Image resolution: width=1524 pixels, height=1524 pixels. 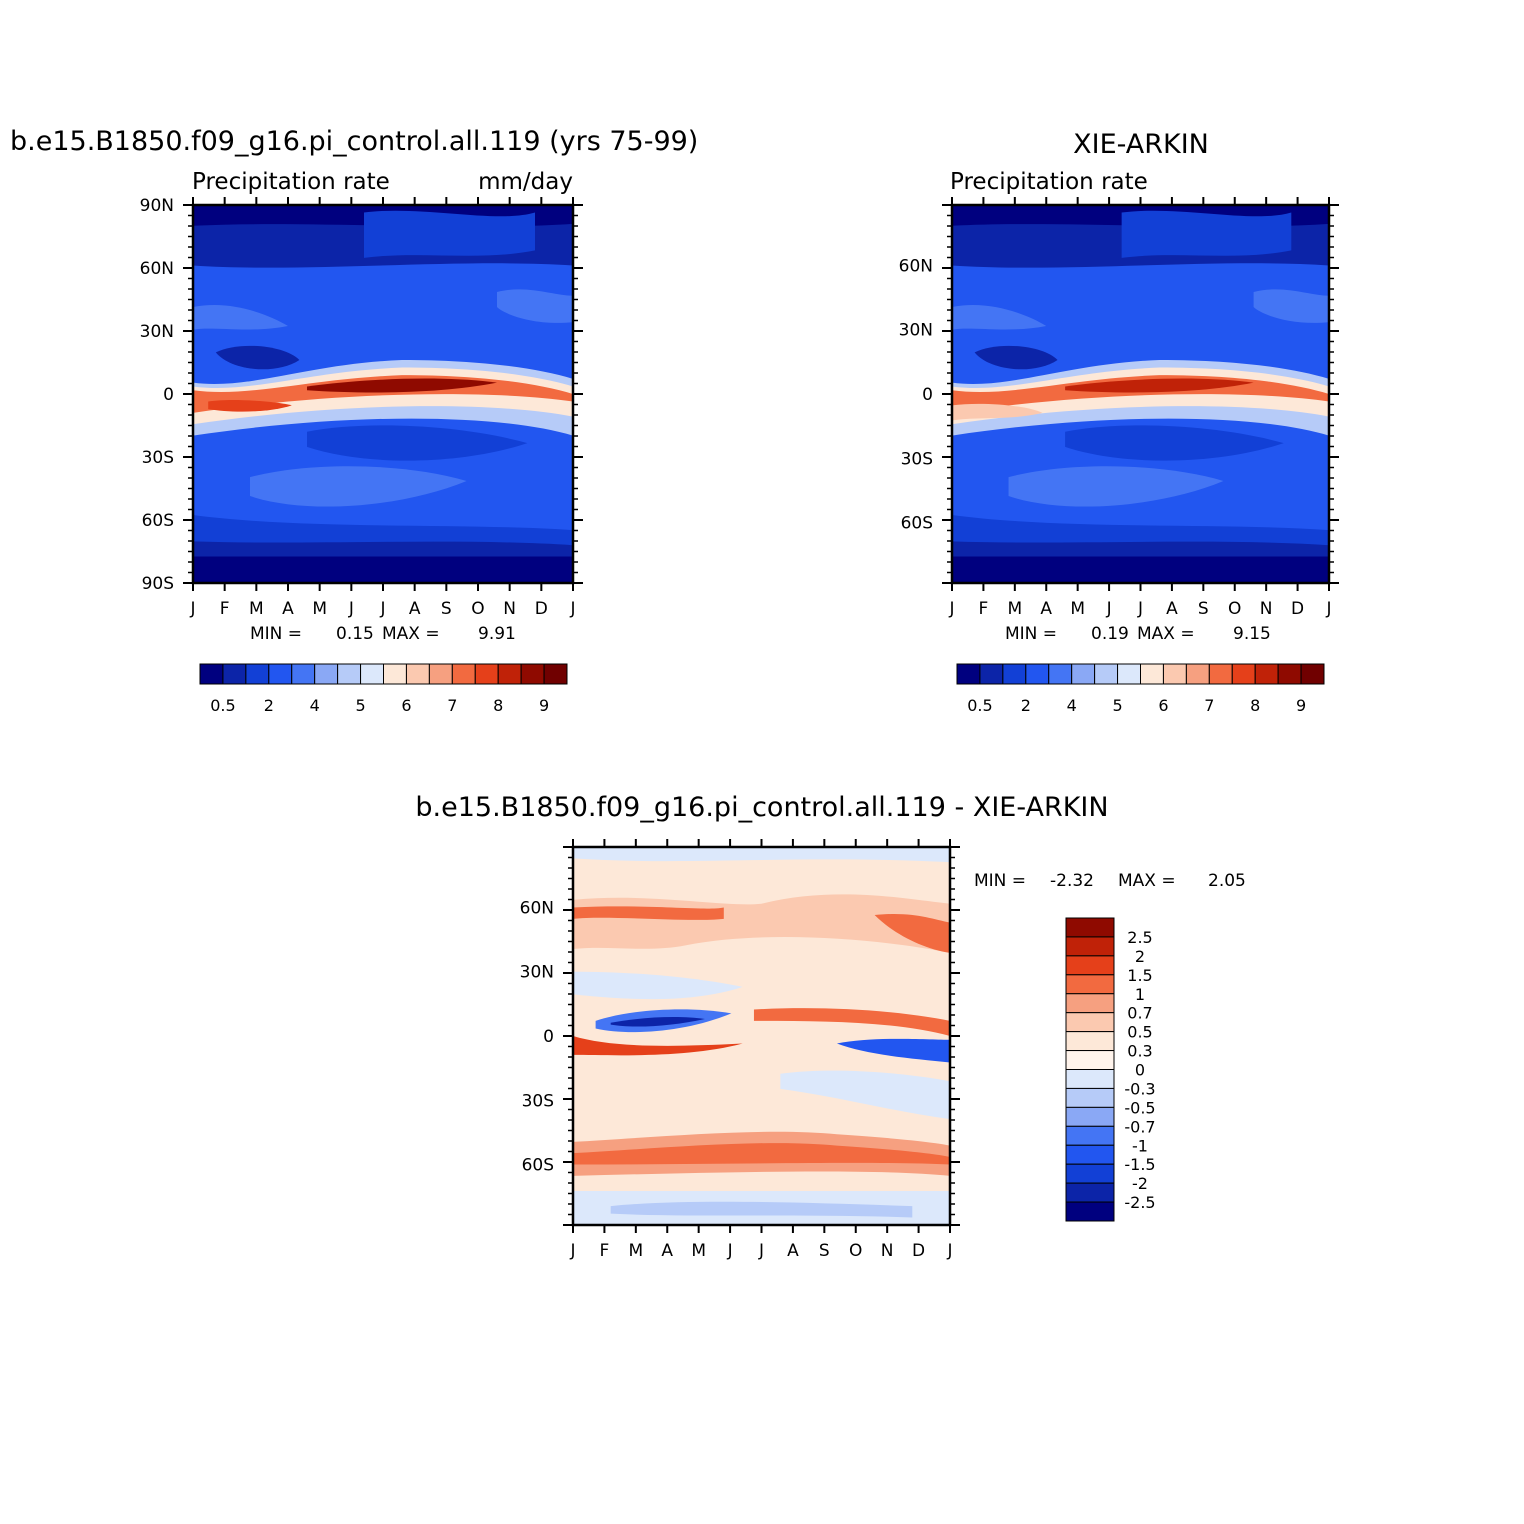 What do you see at coordinates (315, 705) in the screenshot?
I see `colorbar-label: 4` at bounding box center [315, 705].